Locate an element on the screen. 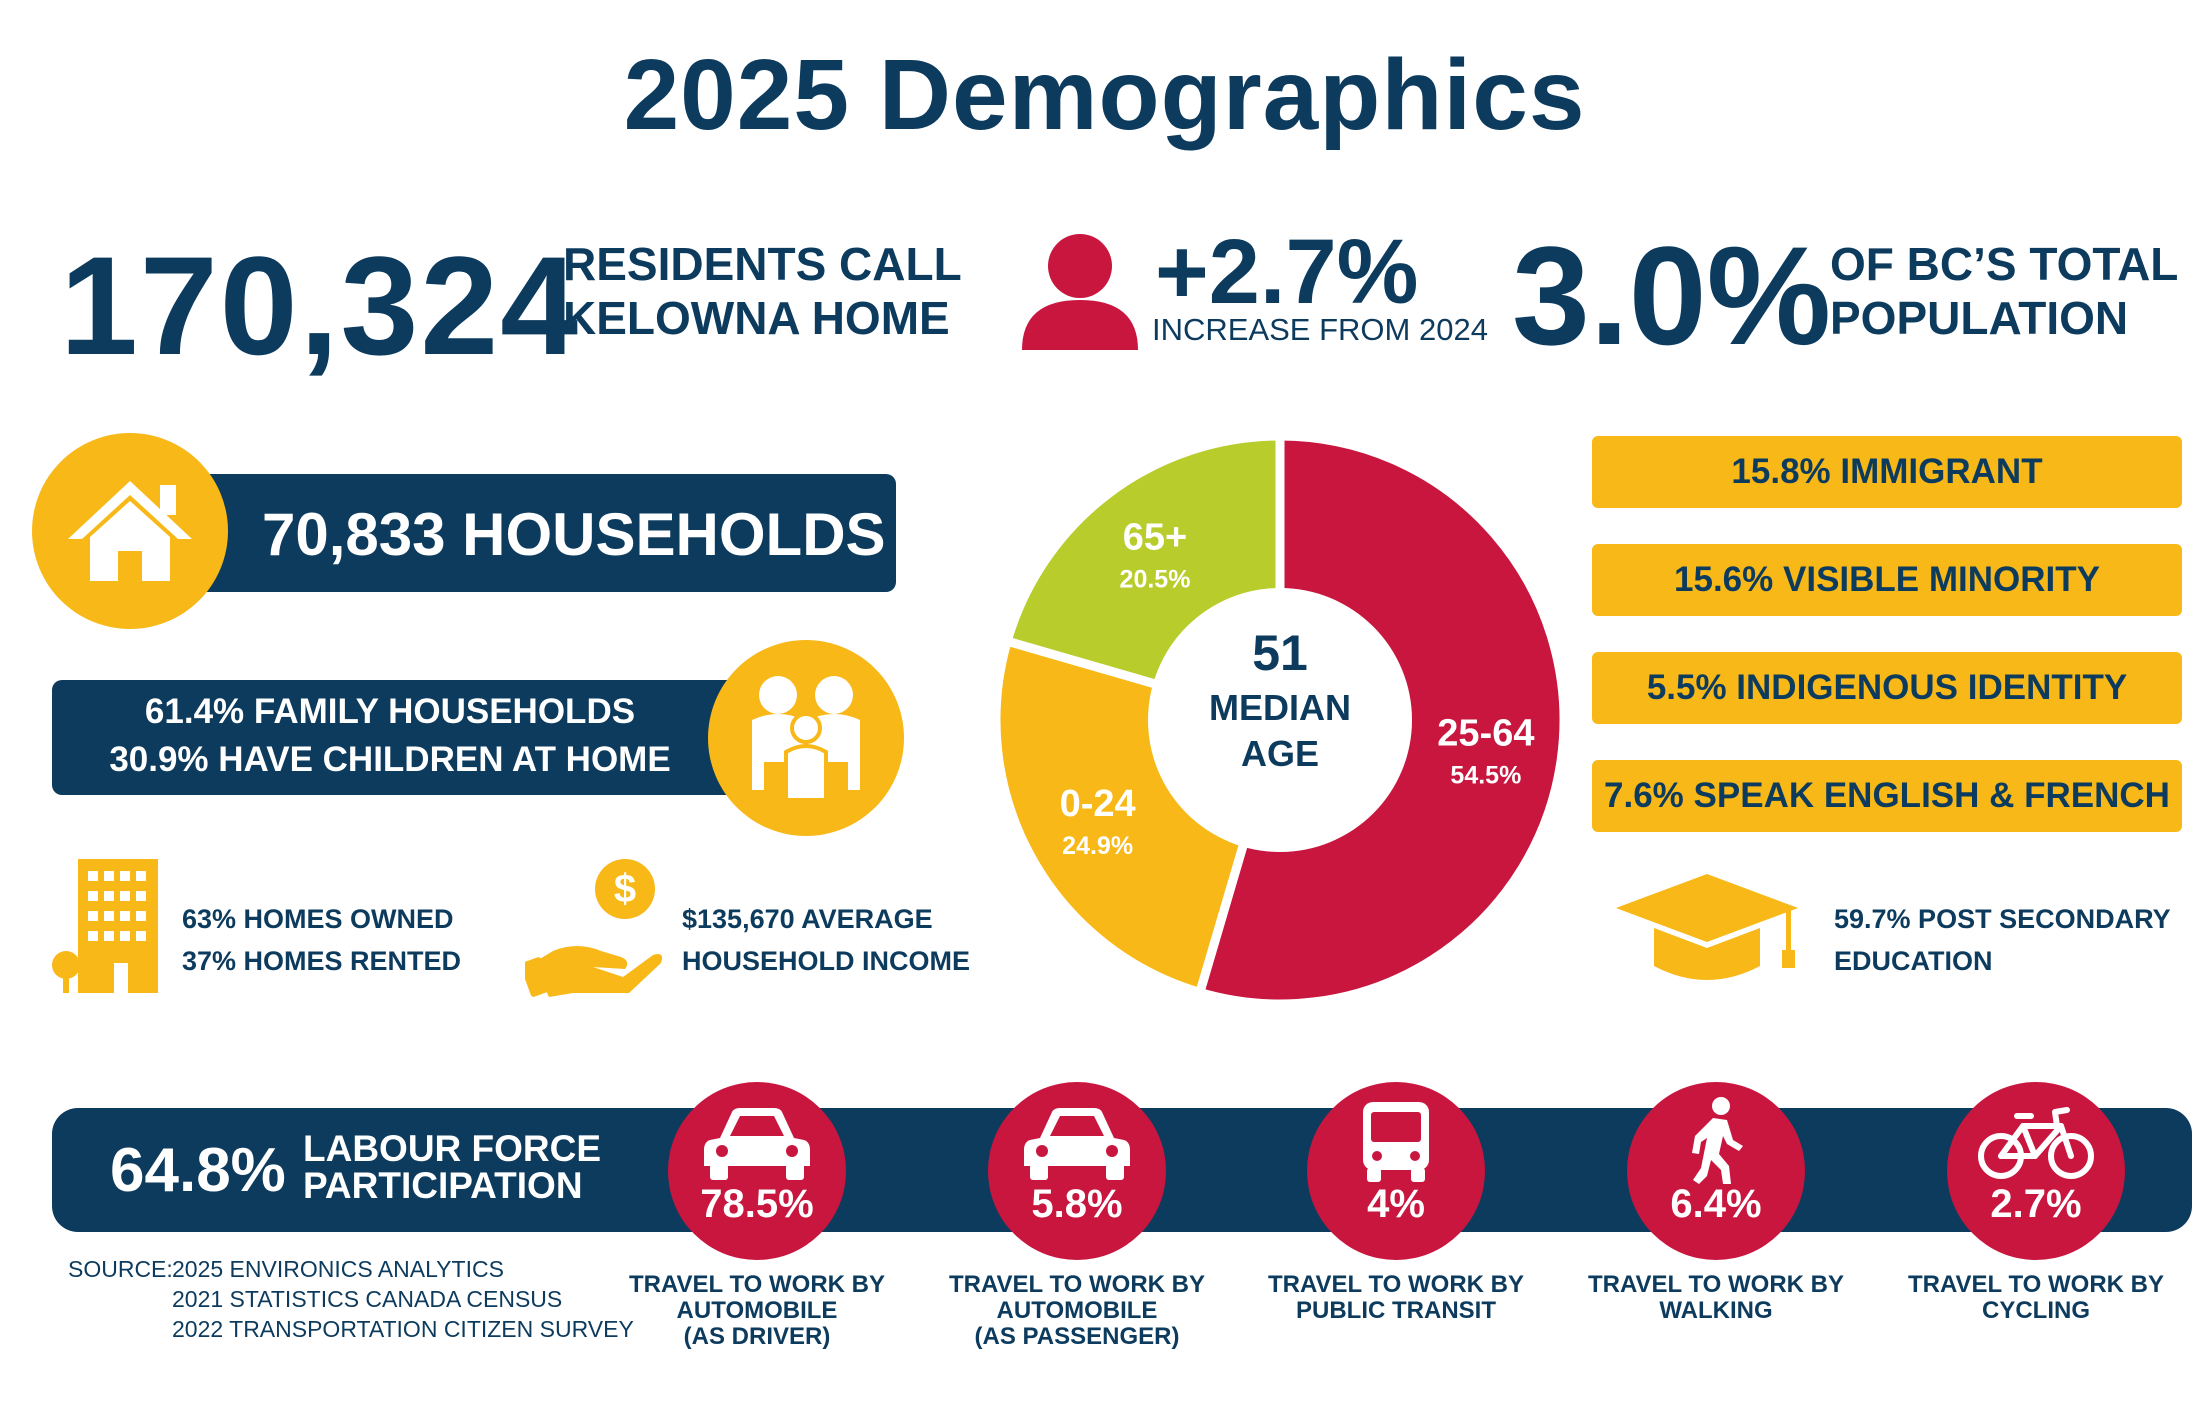 The image size is (2209, 1405). travel-passenger-badge: 5.8% is located at coordinates (1077, 1171).